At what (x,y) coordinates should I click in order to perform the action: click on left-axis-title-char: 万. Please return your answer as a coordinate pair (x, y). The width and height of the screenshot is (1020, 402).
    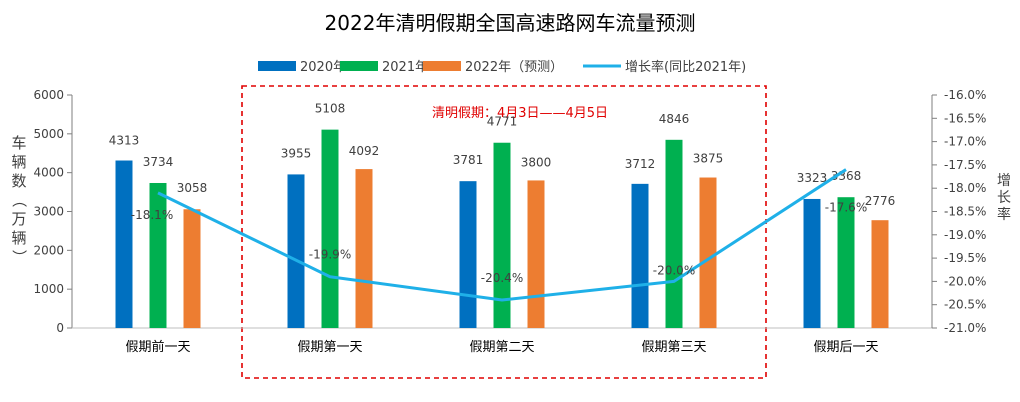
    Looking at the image, I should click on (18, 219).